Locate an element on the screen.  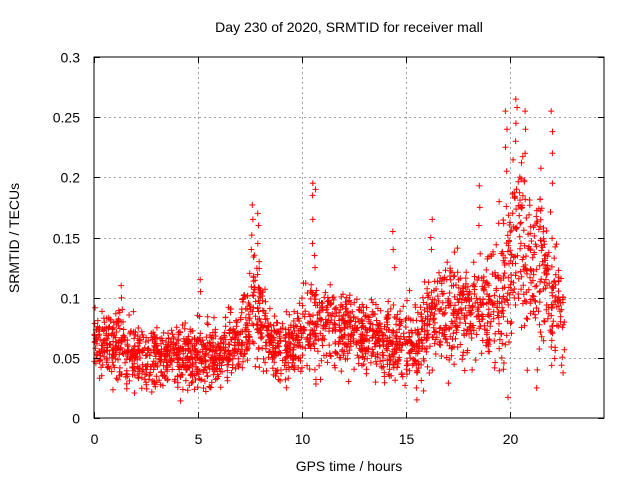
y-tick-label: 0.05 is located at coordinates (66, 359).